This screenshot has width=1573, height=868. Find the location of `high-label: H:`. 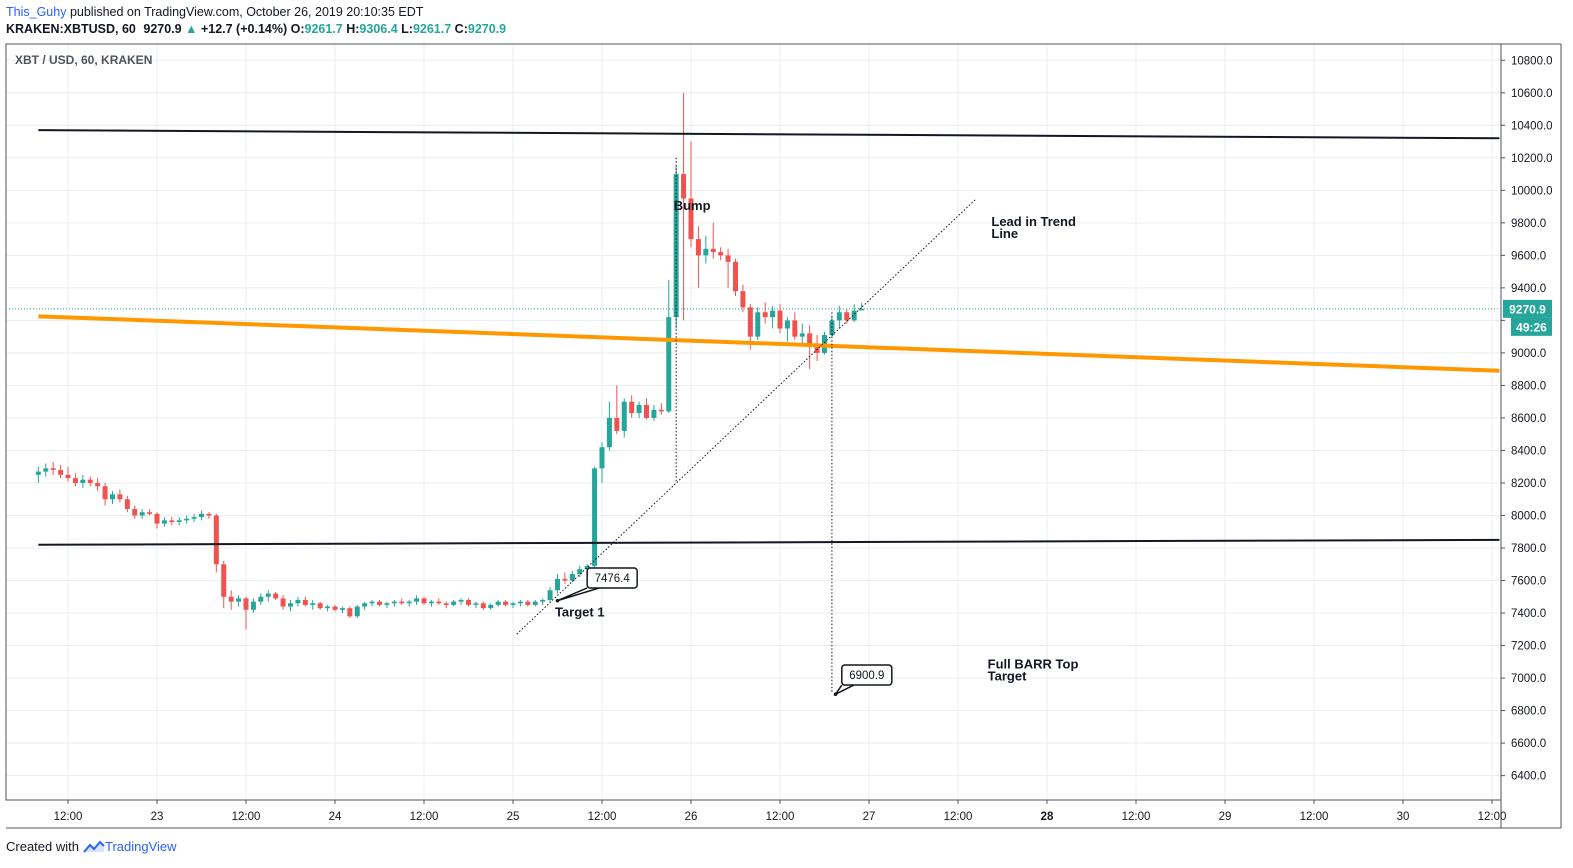

high-label: H: is located at coordinates (353, 29).